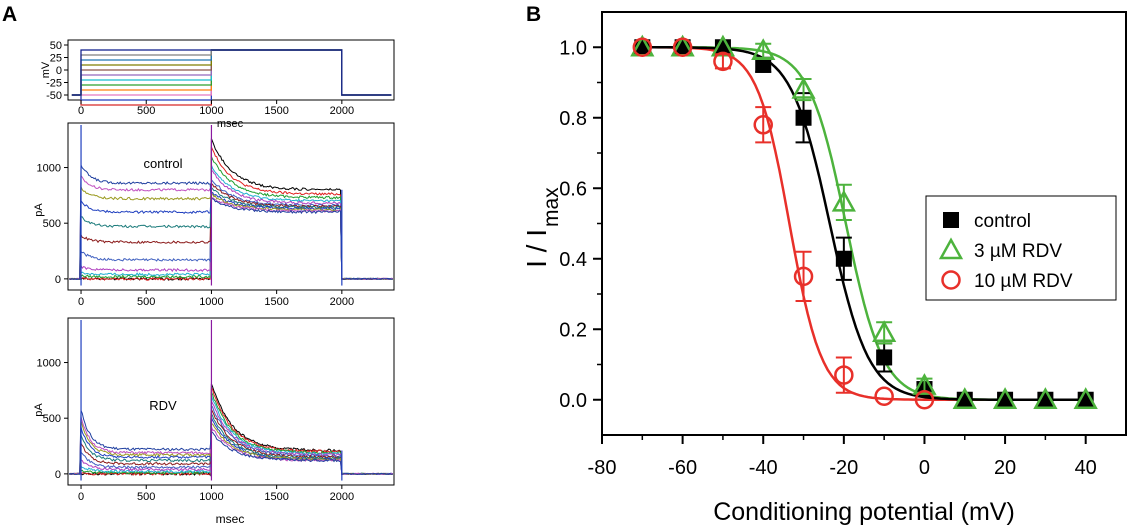 This screenshot has height=531, width=1134. I want to click on rdv-current-chart: 0 500 1000 1500 2000 0 500 1000 pA RDV msec, so click(214, 421).